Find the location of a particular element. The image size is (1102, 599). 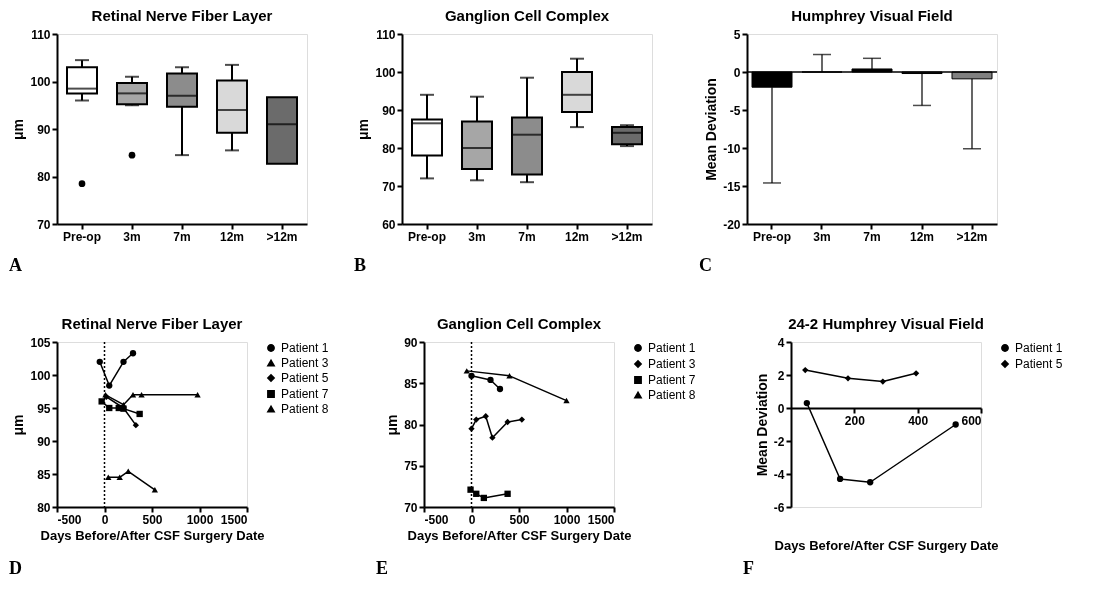

text: B is located at coordinates (360, 265).